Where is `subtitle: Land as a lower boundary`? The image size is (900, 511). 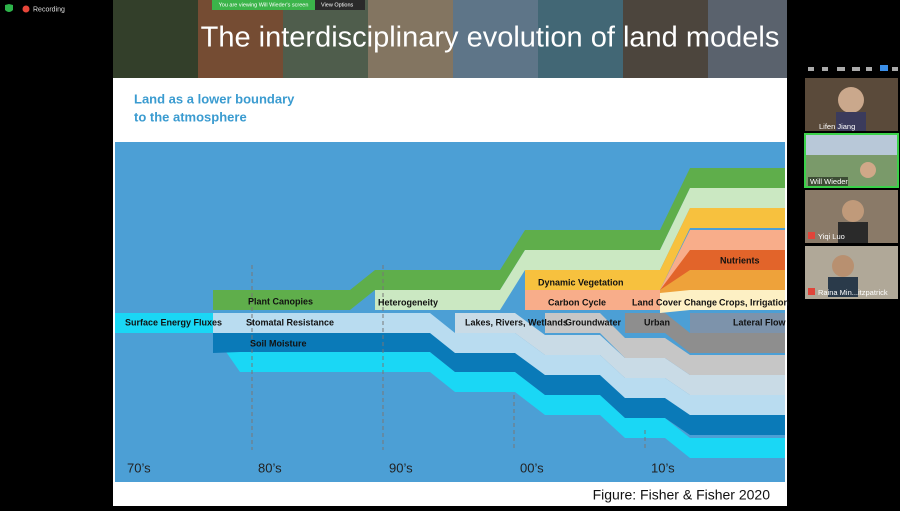
subtitle: Land as a lower boundary is located at coordinates (214, 98).